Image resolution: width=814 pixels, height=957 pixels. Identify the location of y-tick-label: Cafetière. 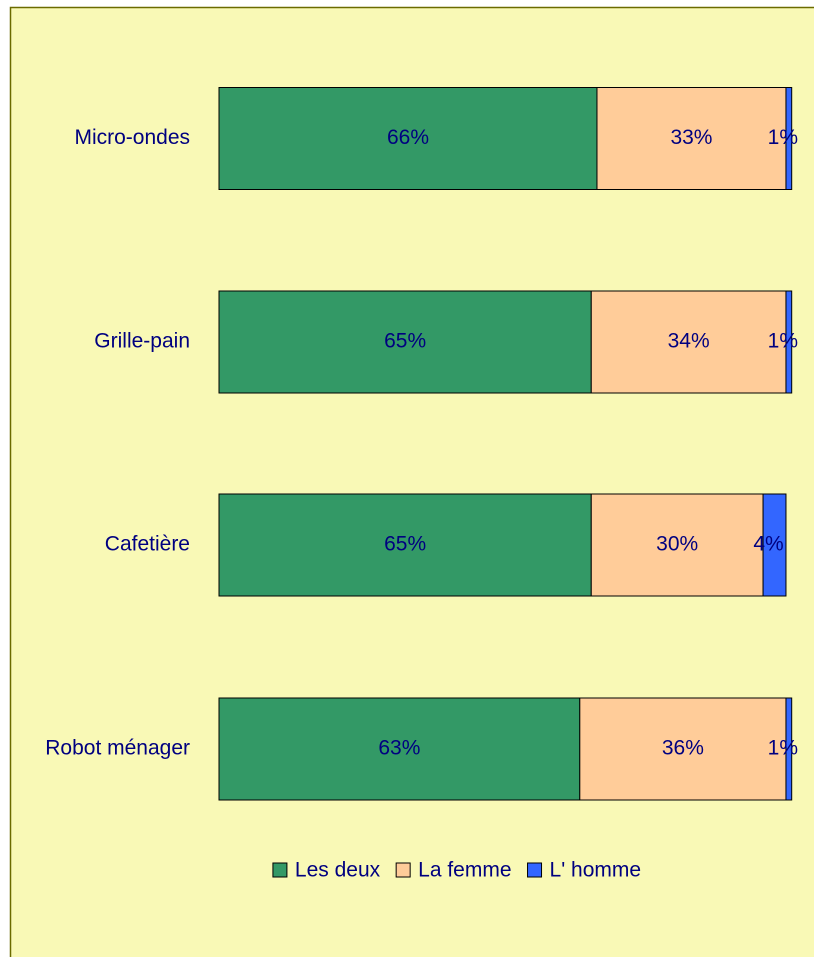
(147, 544).